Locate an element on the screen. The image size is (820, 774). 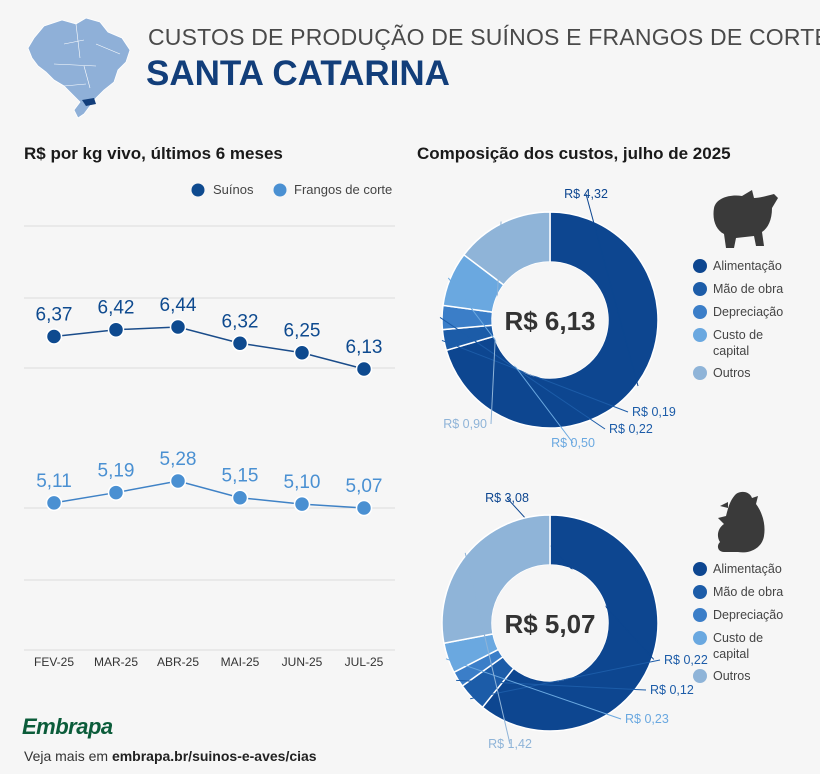
data-label-suinos: 6,37 is located at coordinates (54, 314).